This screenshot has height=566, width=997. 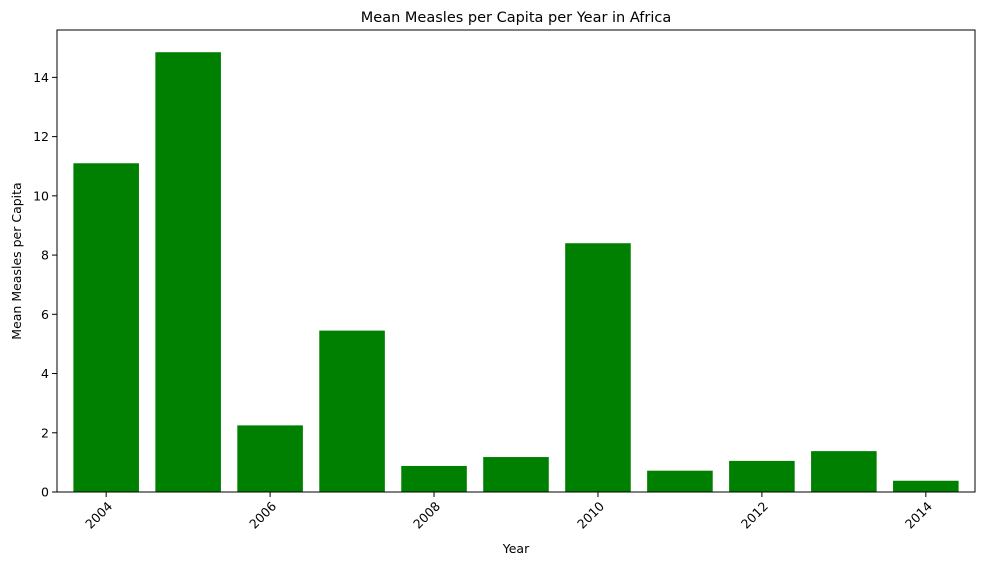 I want to click on bar-2008, so click(x=434, y=478).